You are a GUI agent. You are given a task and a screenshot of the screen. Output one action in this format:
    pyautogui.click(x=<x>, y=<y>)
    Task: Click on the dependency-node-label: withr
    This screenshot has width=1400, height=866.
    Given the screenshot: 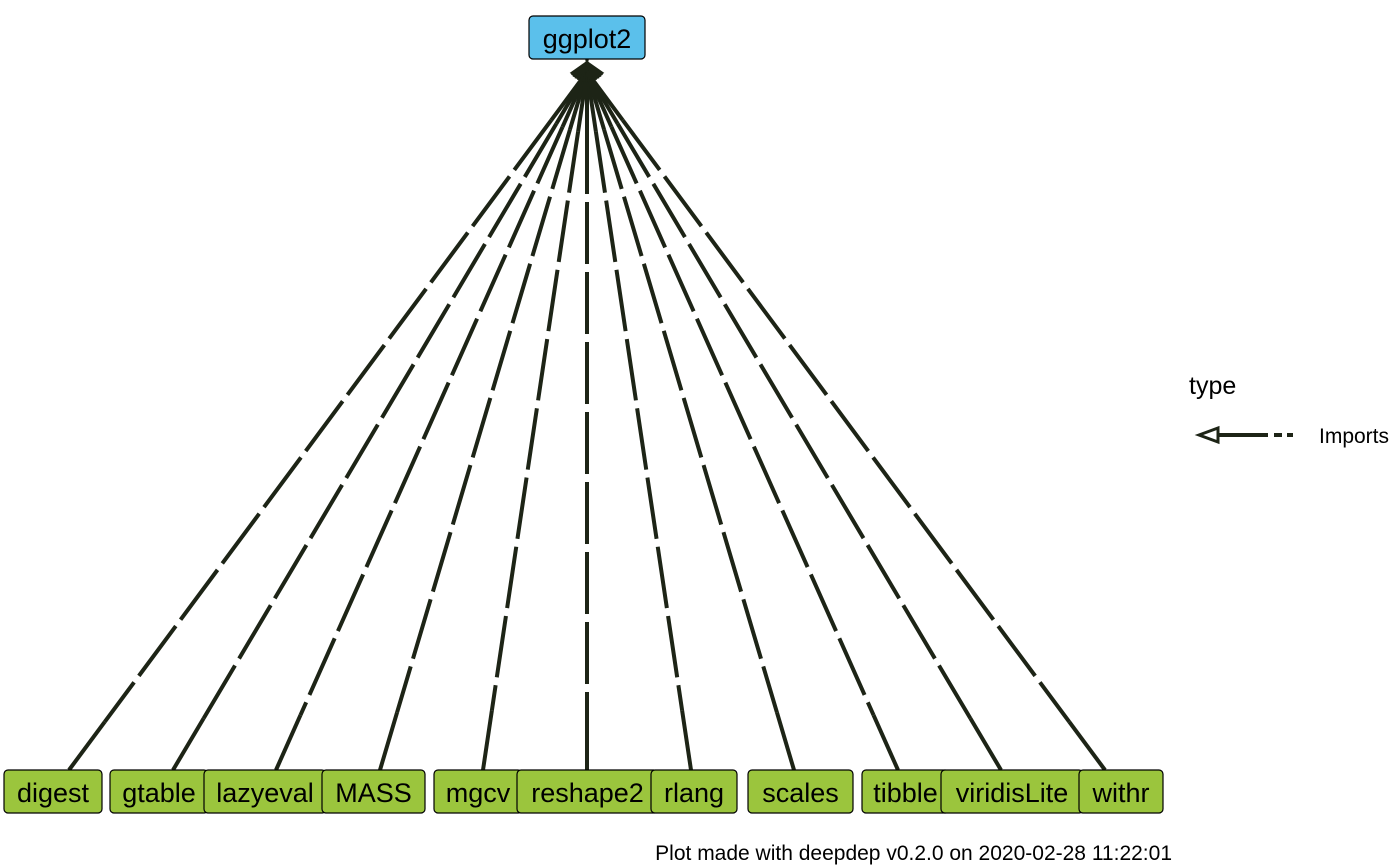 What is the action you would take?
    pyautogui.click(x=1120, y=793)
    